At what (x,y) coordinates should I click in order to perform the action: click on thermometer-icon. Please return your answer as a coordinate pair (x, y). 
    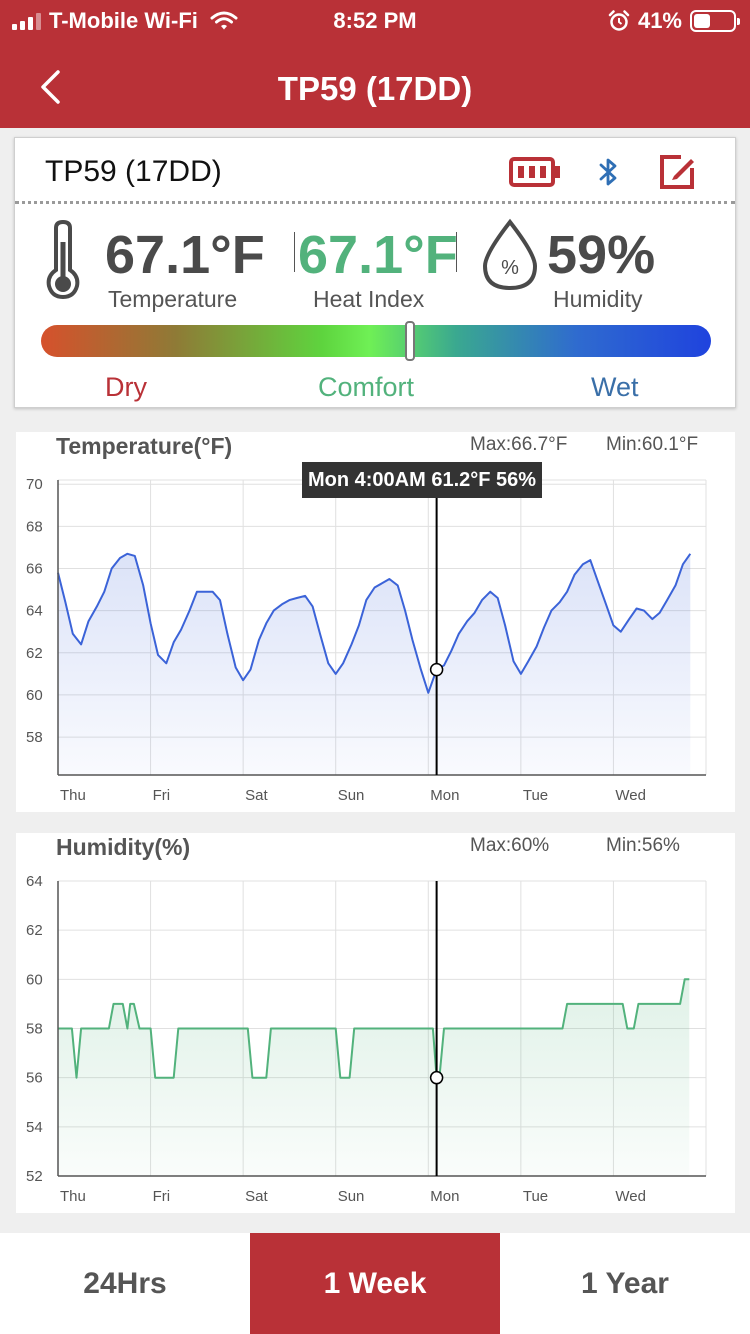
    Looking at the image, I should click on (63, 260).